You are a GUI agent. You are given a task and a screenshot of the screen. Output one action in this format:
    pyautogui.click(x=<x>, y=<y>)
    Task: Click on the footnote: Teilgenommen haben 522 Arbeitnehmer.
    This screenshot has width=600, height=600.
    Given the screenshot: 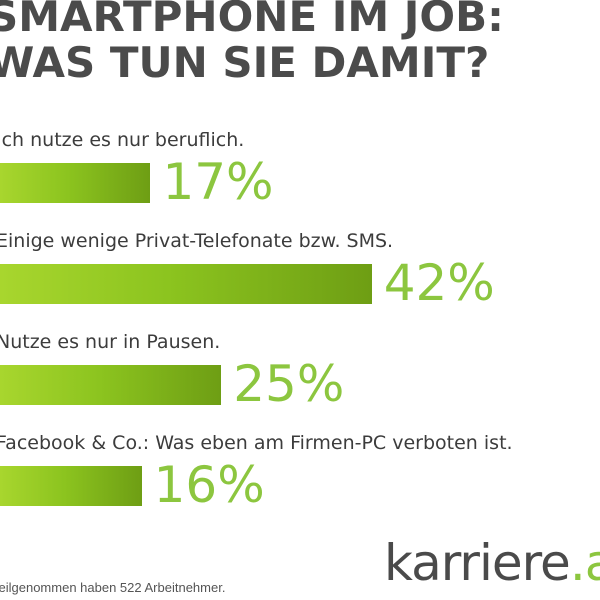 What is the action you would take?
    pyautogui.click(x=113, y=587)
    